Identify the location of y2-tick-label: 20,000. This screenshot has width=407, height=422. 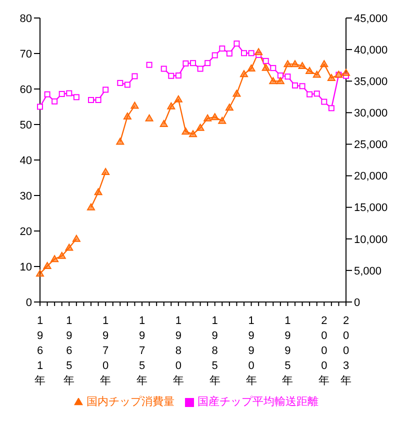
(371, 176).